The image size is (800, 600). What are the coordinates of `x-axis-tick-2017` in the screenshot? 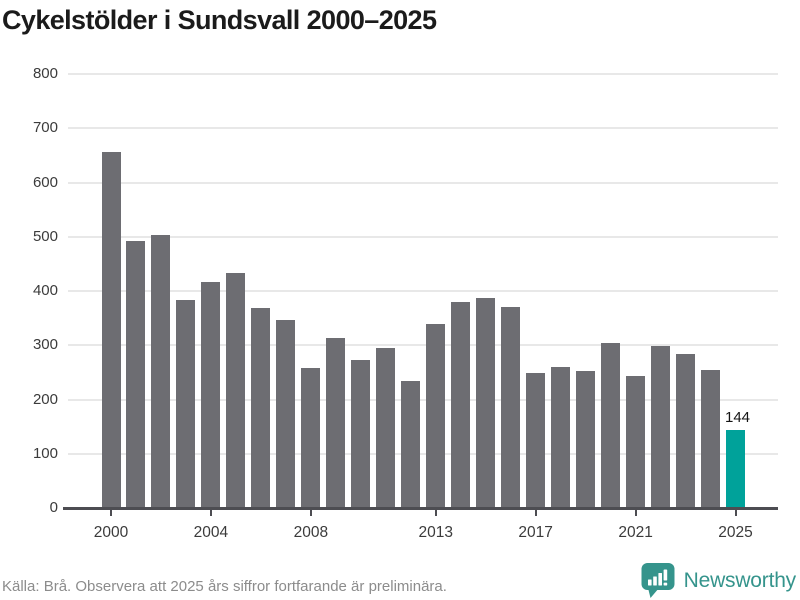 It's located at (535, 512).